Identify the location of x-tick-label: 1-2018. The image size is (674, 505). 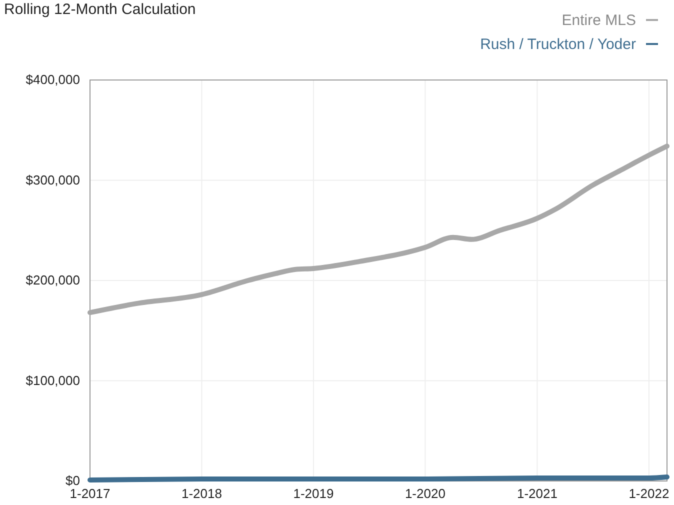
(201, 494).